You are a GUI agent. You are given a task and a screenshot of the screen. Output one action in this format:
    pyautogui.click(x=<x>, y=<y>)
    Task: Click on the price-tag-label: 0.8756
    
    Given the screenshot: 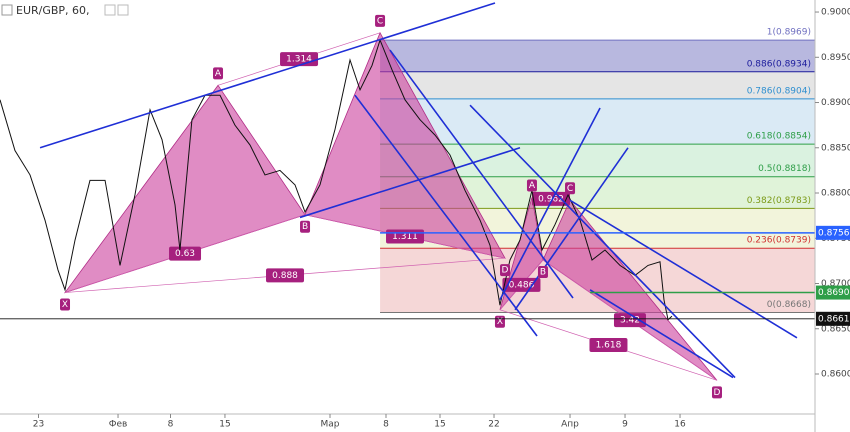 What is the action you would take?
    pyautogui.click(x=834, y=233)
    